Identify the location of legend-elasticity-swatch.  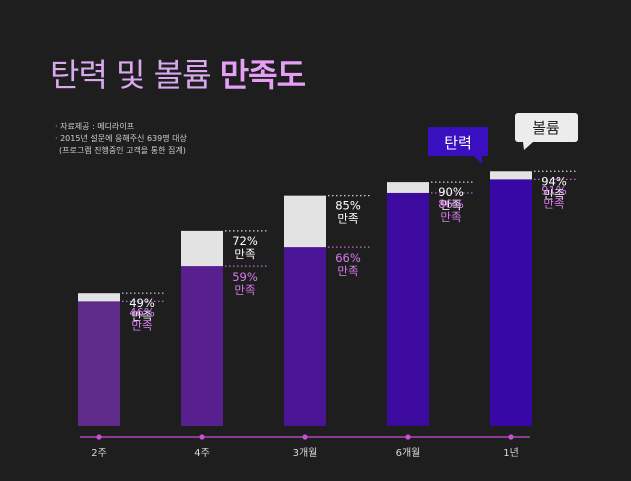
(458, 141).